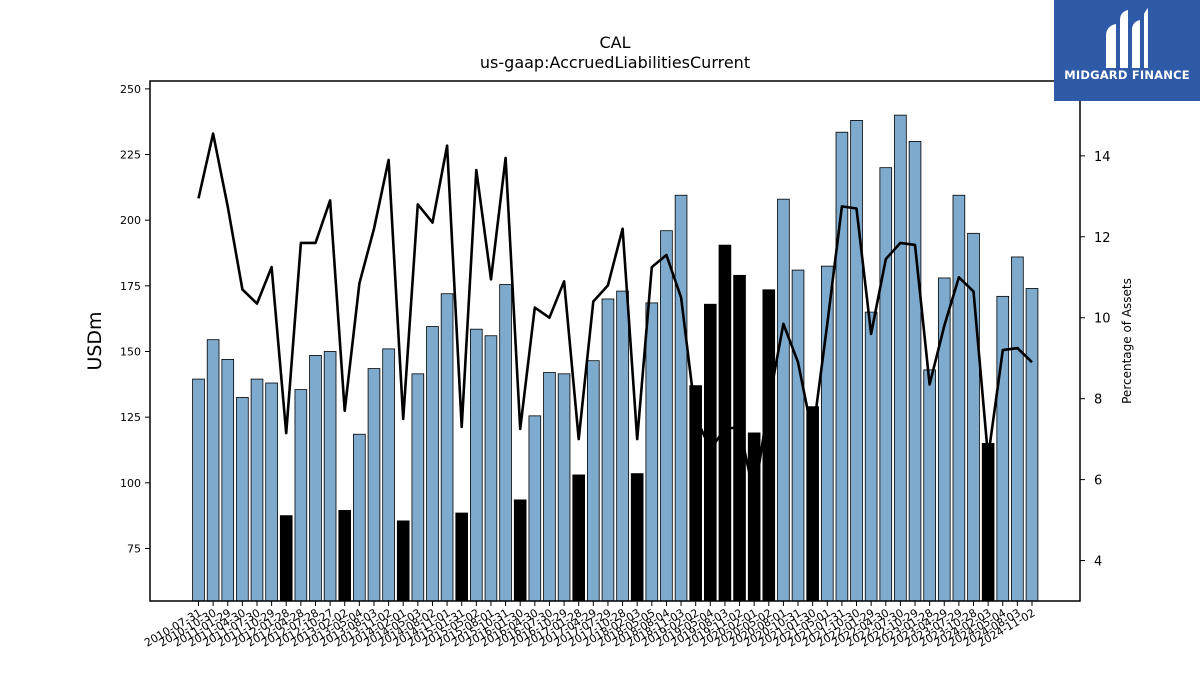 Image resolution: width=1200 pixels, height=675 pixels. What do you see at coordinates (1098, 562) in the screenshot?
I see `y2-tick-label: 4` at bounding box center [1098, 562].